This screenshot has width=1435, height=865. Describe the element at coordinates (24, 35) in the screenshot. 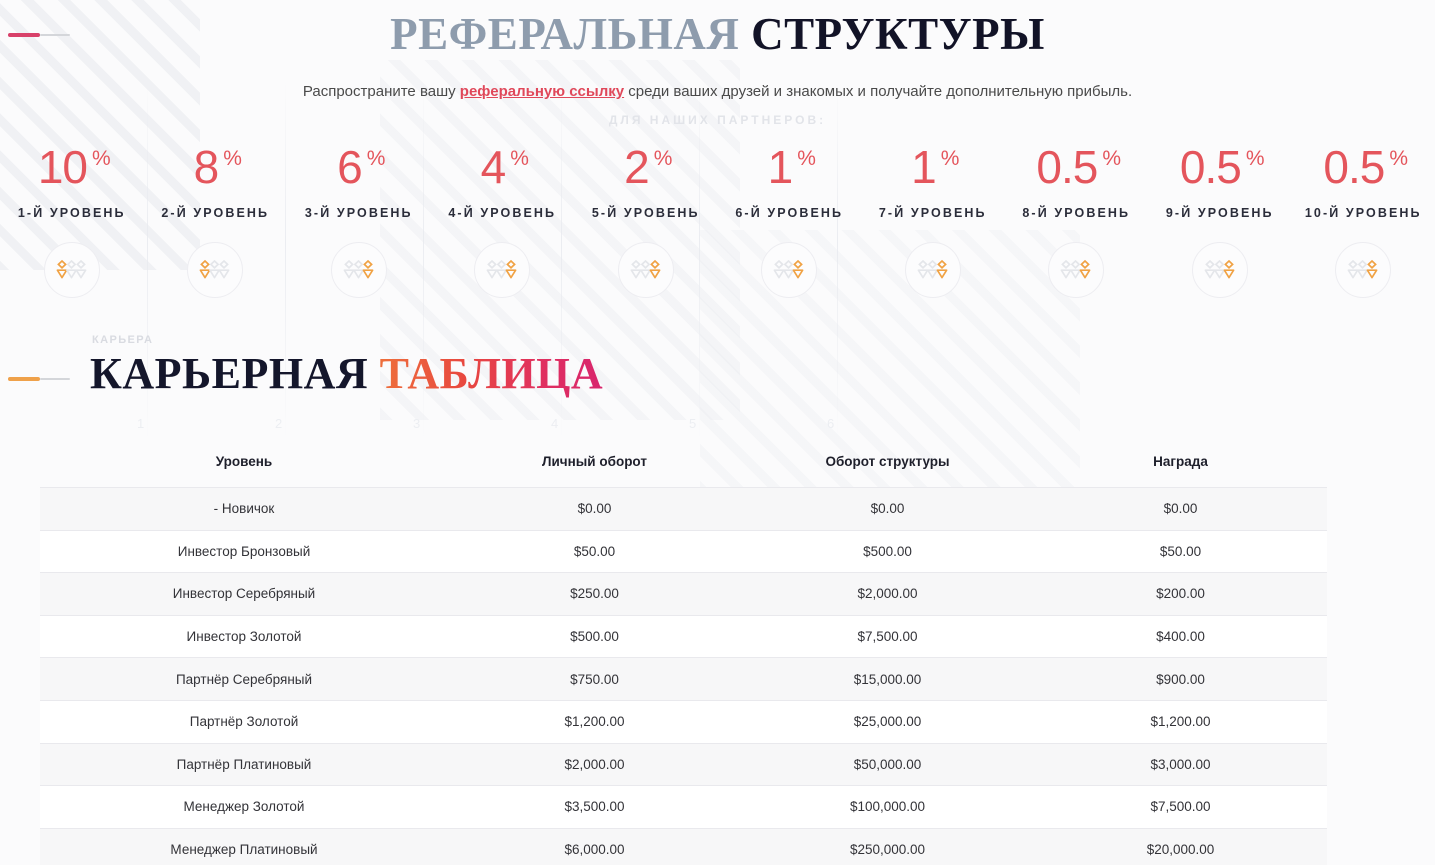

I see `accent-dash-pink-segment` at that location.